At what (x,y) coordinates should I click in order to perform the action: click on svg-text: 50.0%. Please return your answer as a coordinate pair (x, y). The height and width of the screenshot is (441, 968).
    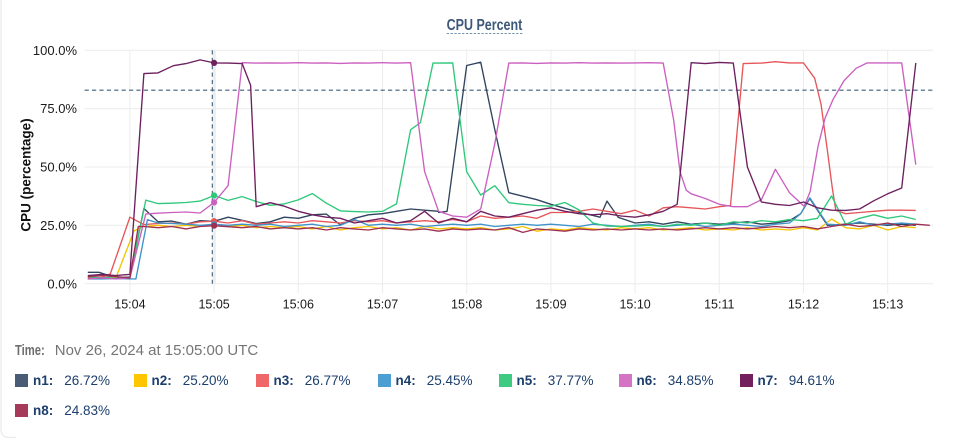
    Looking at the image, I should click on (58, 167).